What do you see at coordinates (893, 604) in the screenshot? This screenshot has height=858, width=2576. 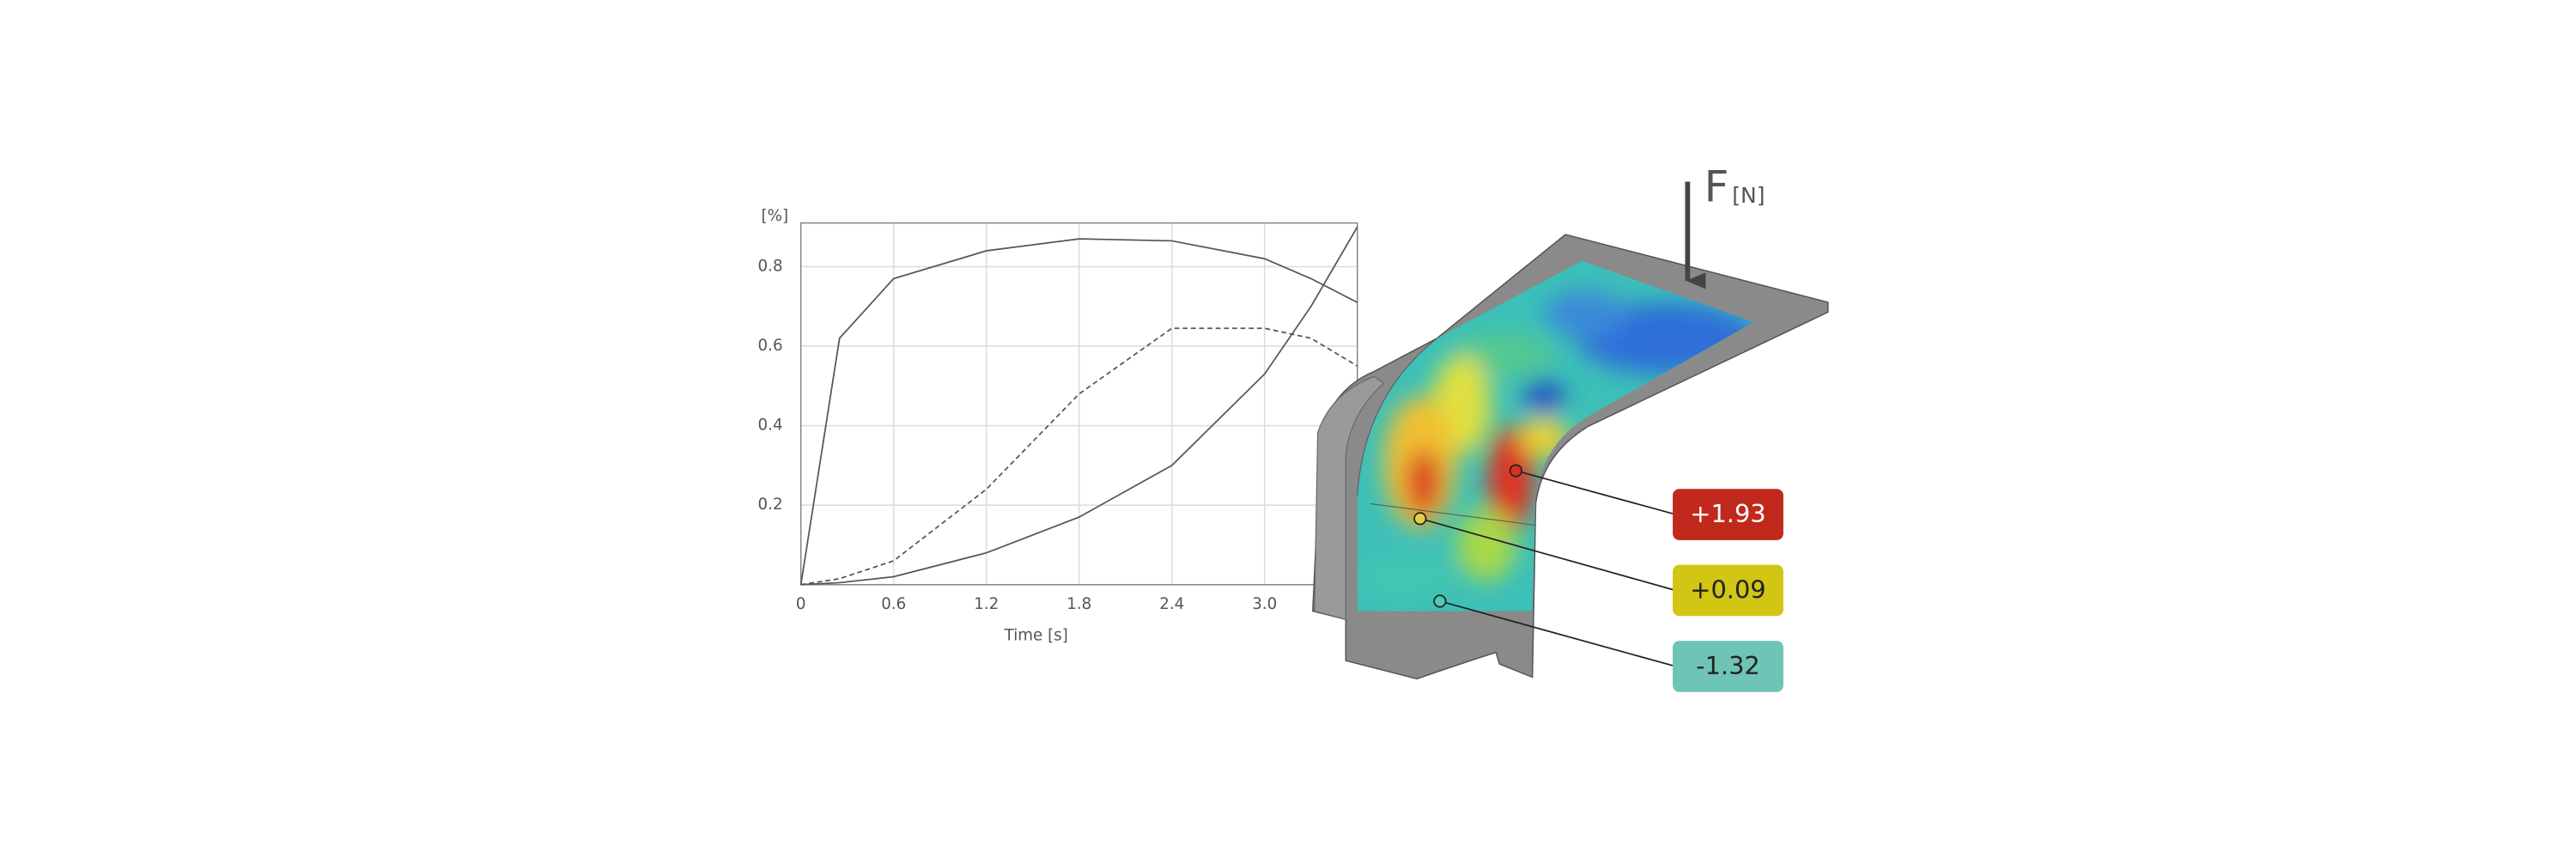 I see `x-tick-label: 0.6` at bounding box center [893, 604].